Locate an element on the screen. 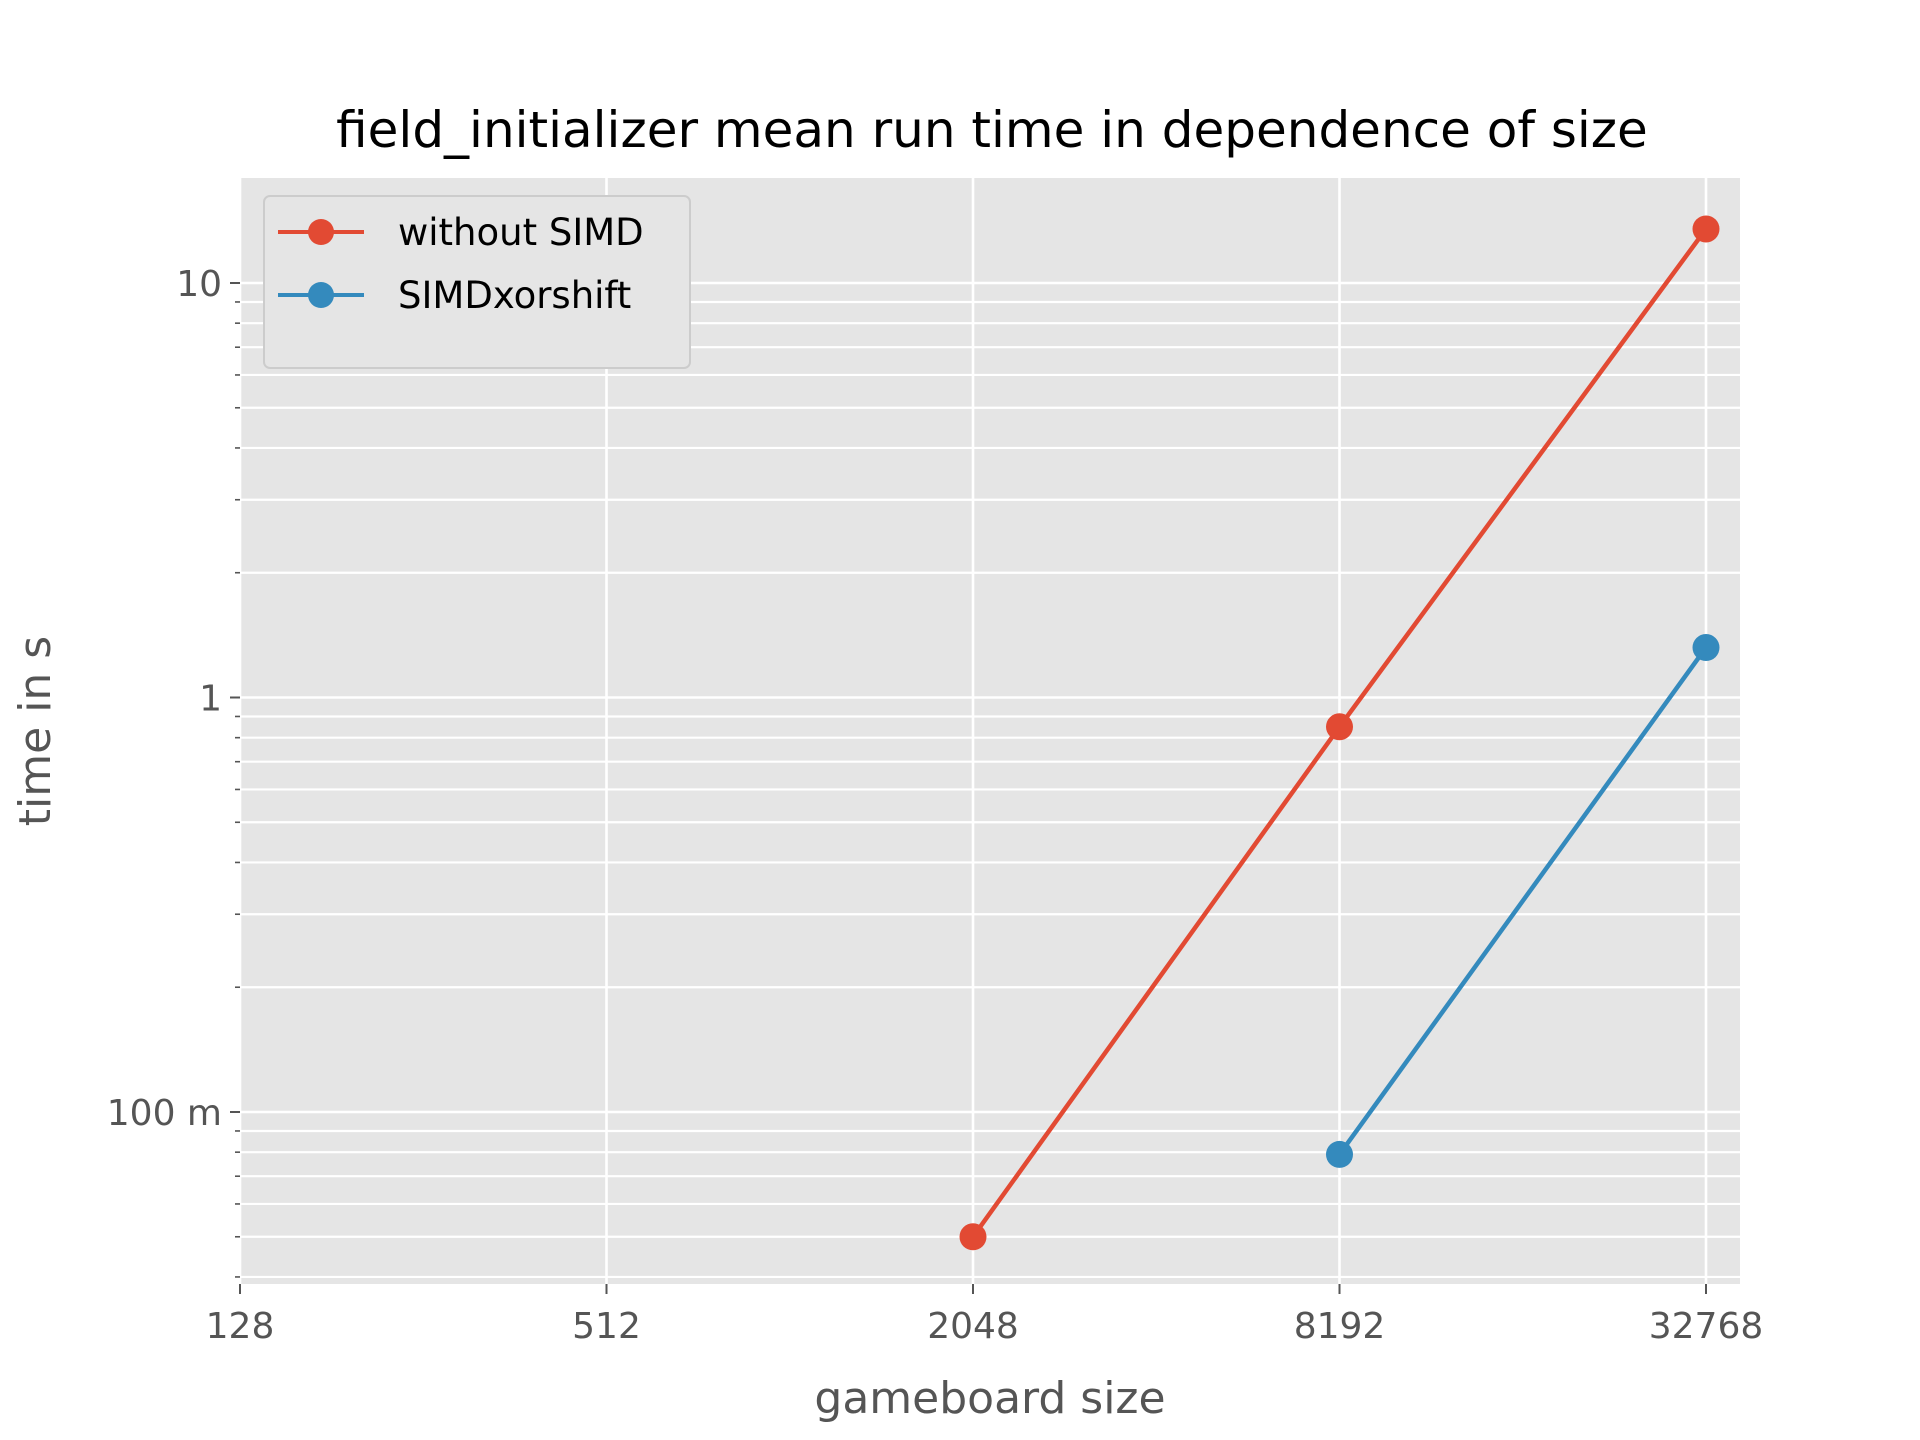 The width and height of the screenshot is (1920, 1440). legend: without SIMD SIMDxorshift is located at coordinates (477, 282).